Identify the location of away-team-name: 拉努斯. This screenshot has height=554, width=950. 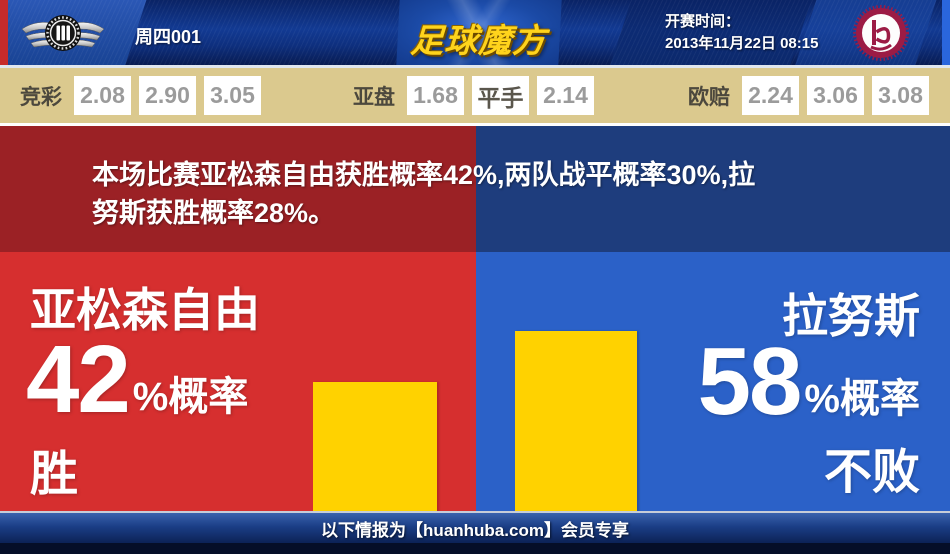
(851, 316).